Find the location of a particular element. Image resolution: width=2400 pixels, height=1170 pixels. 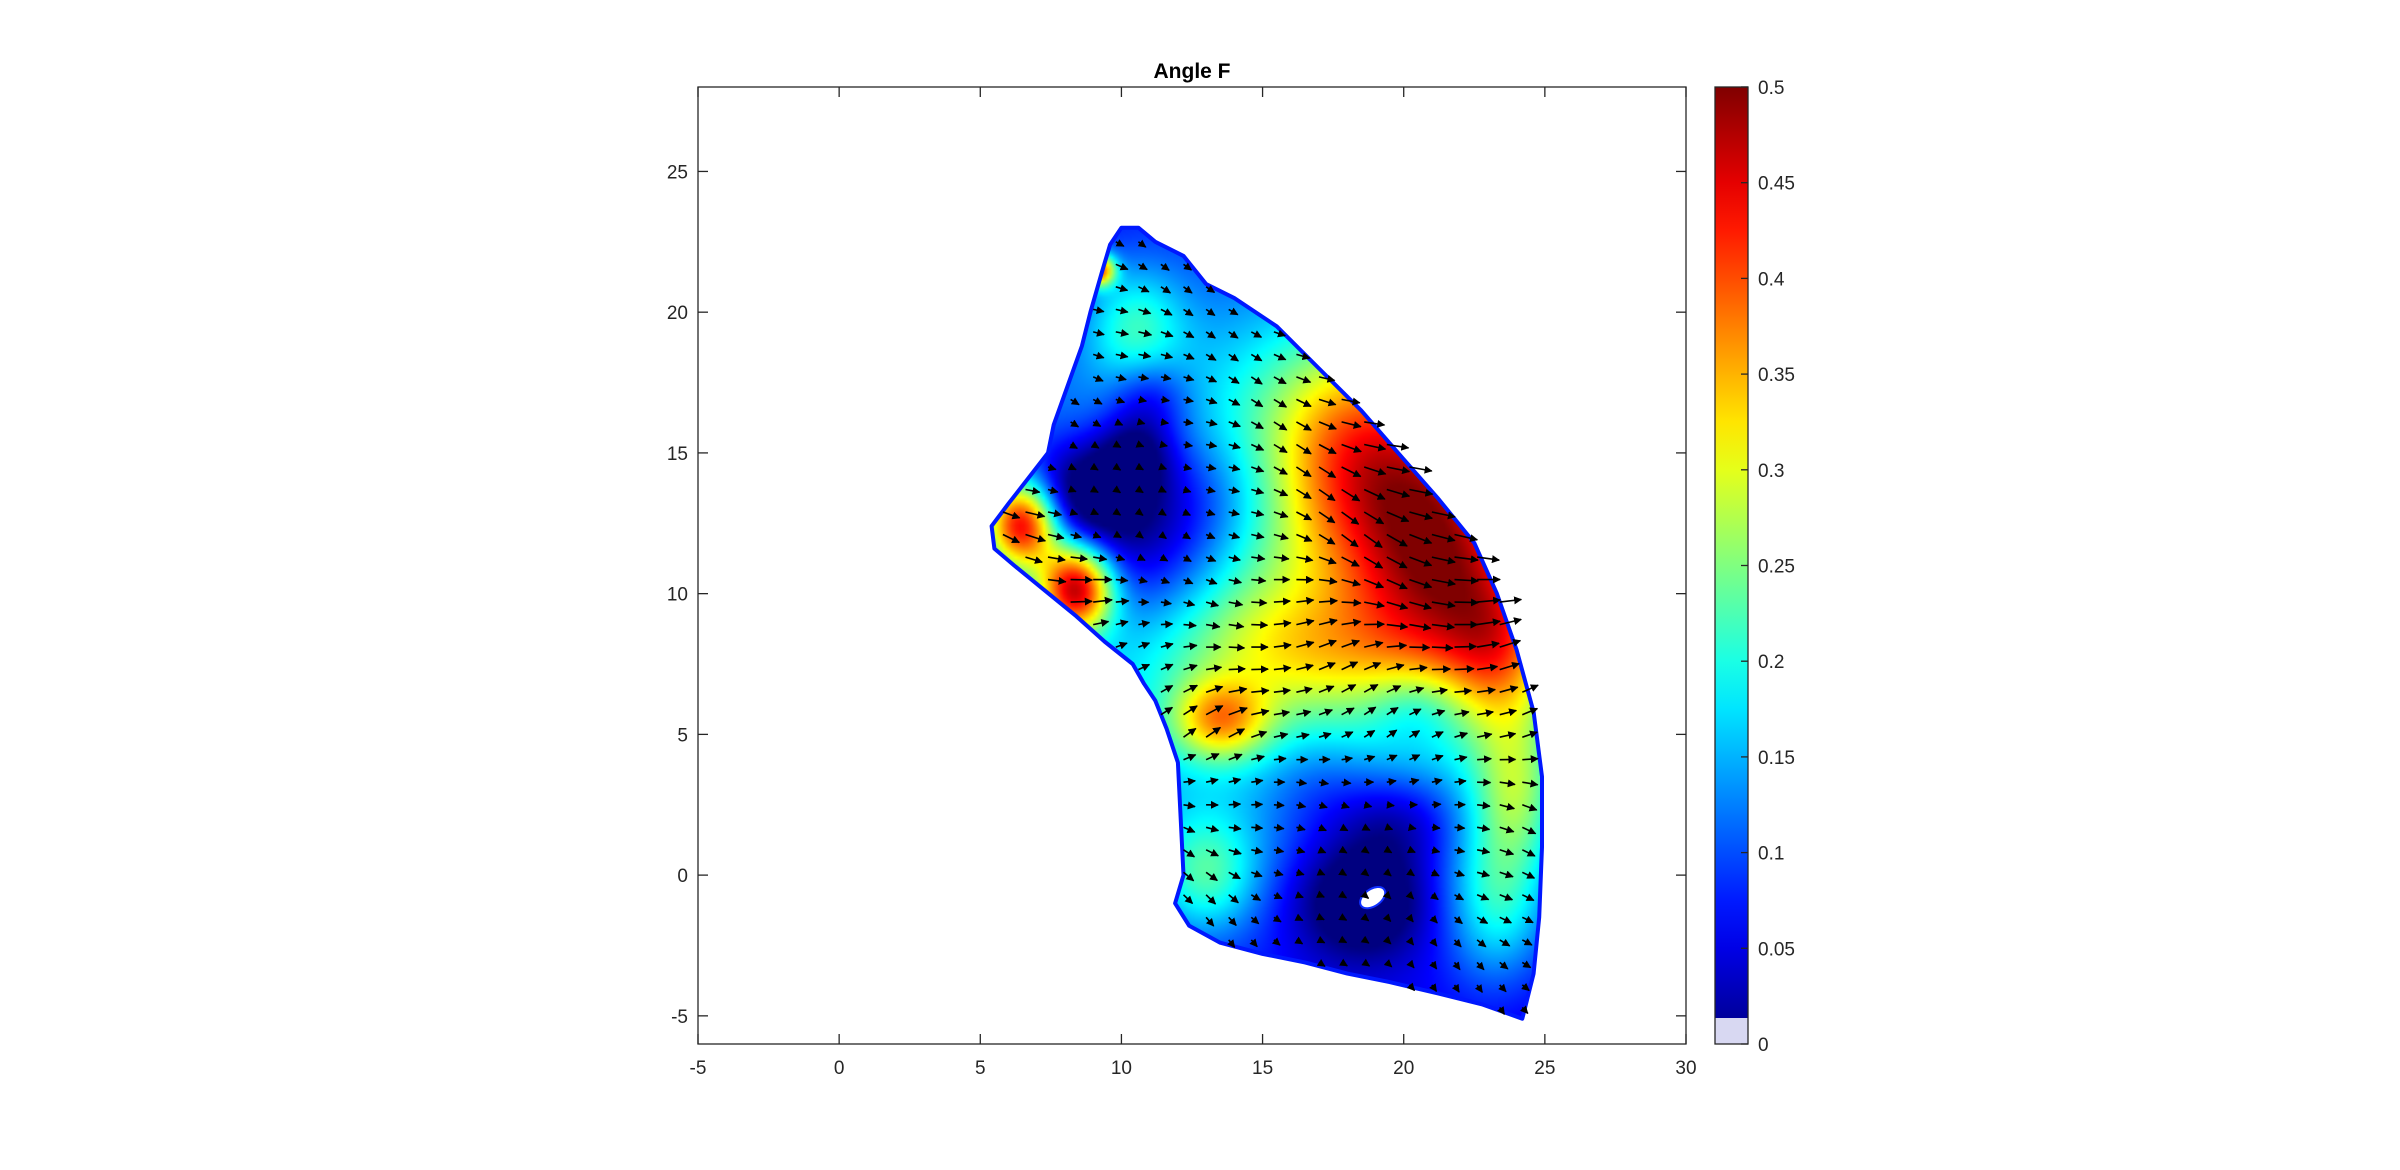

y-tick-label: 20 is located at coordinates (677, 313).